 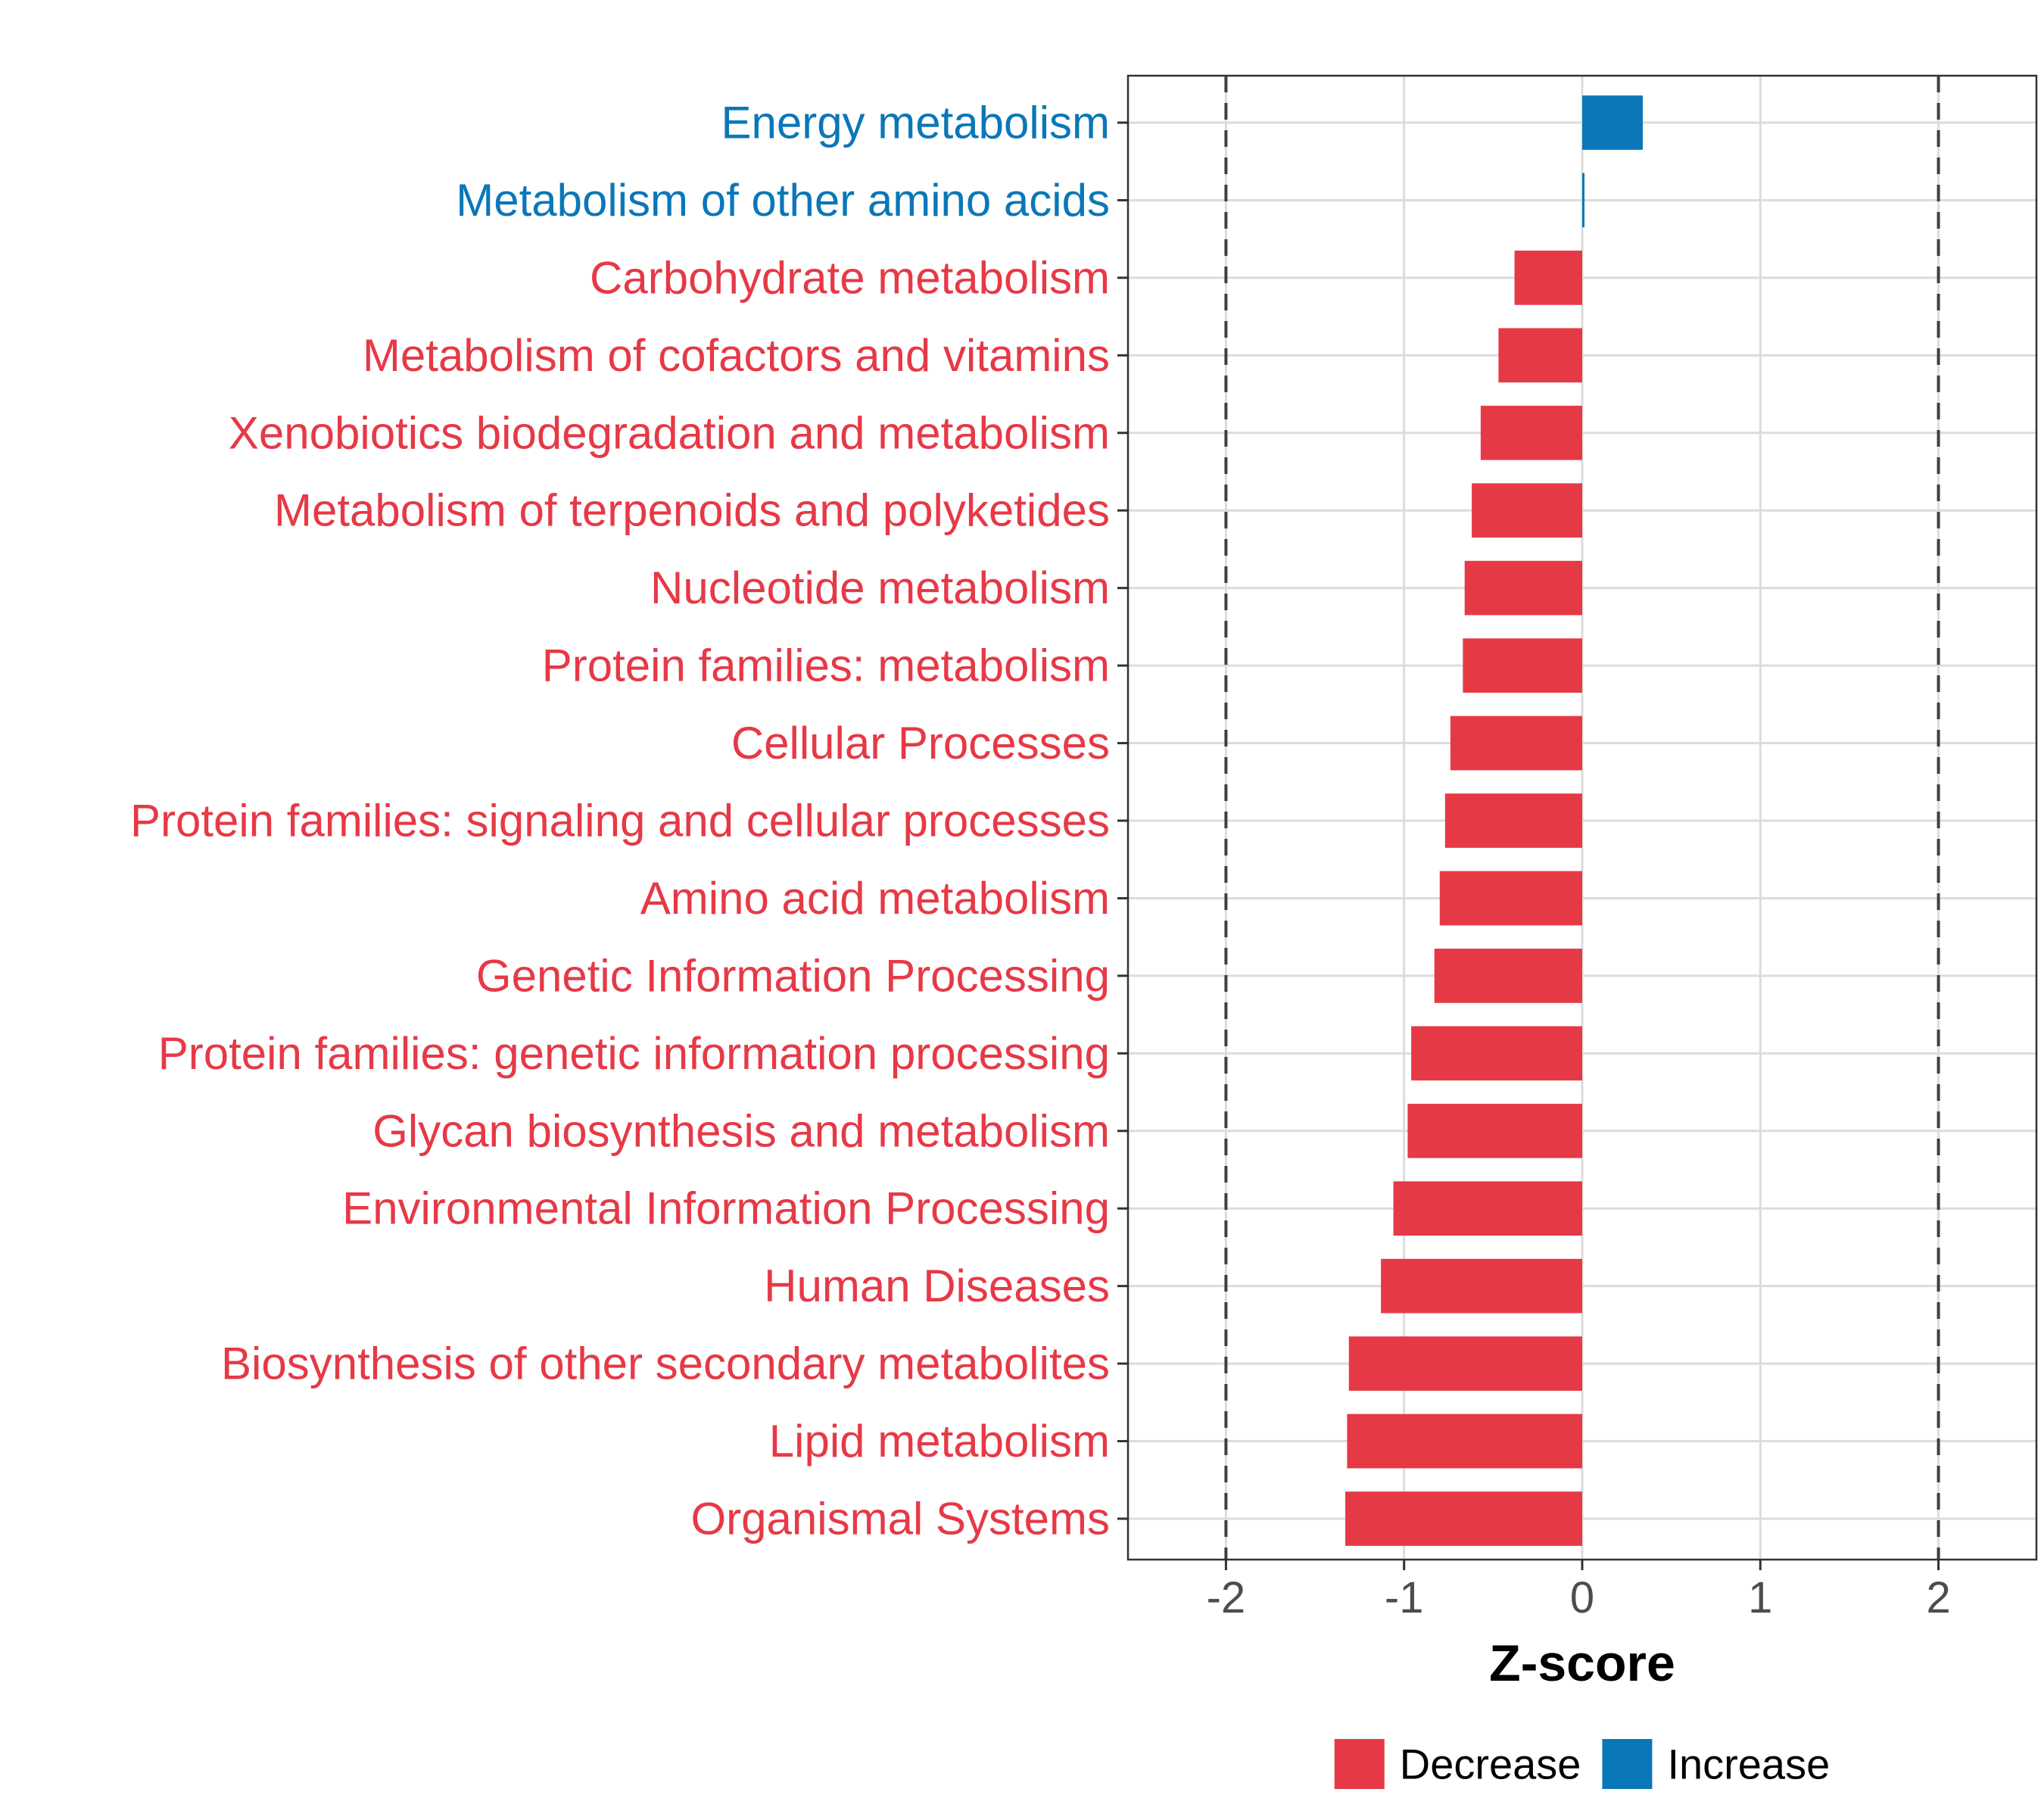 I want to click on x-tick-label: -1, so click(x=1404, y=1597).